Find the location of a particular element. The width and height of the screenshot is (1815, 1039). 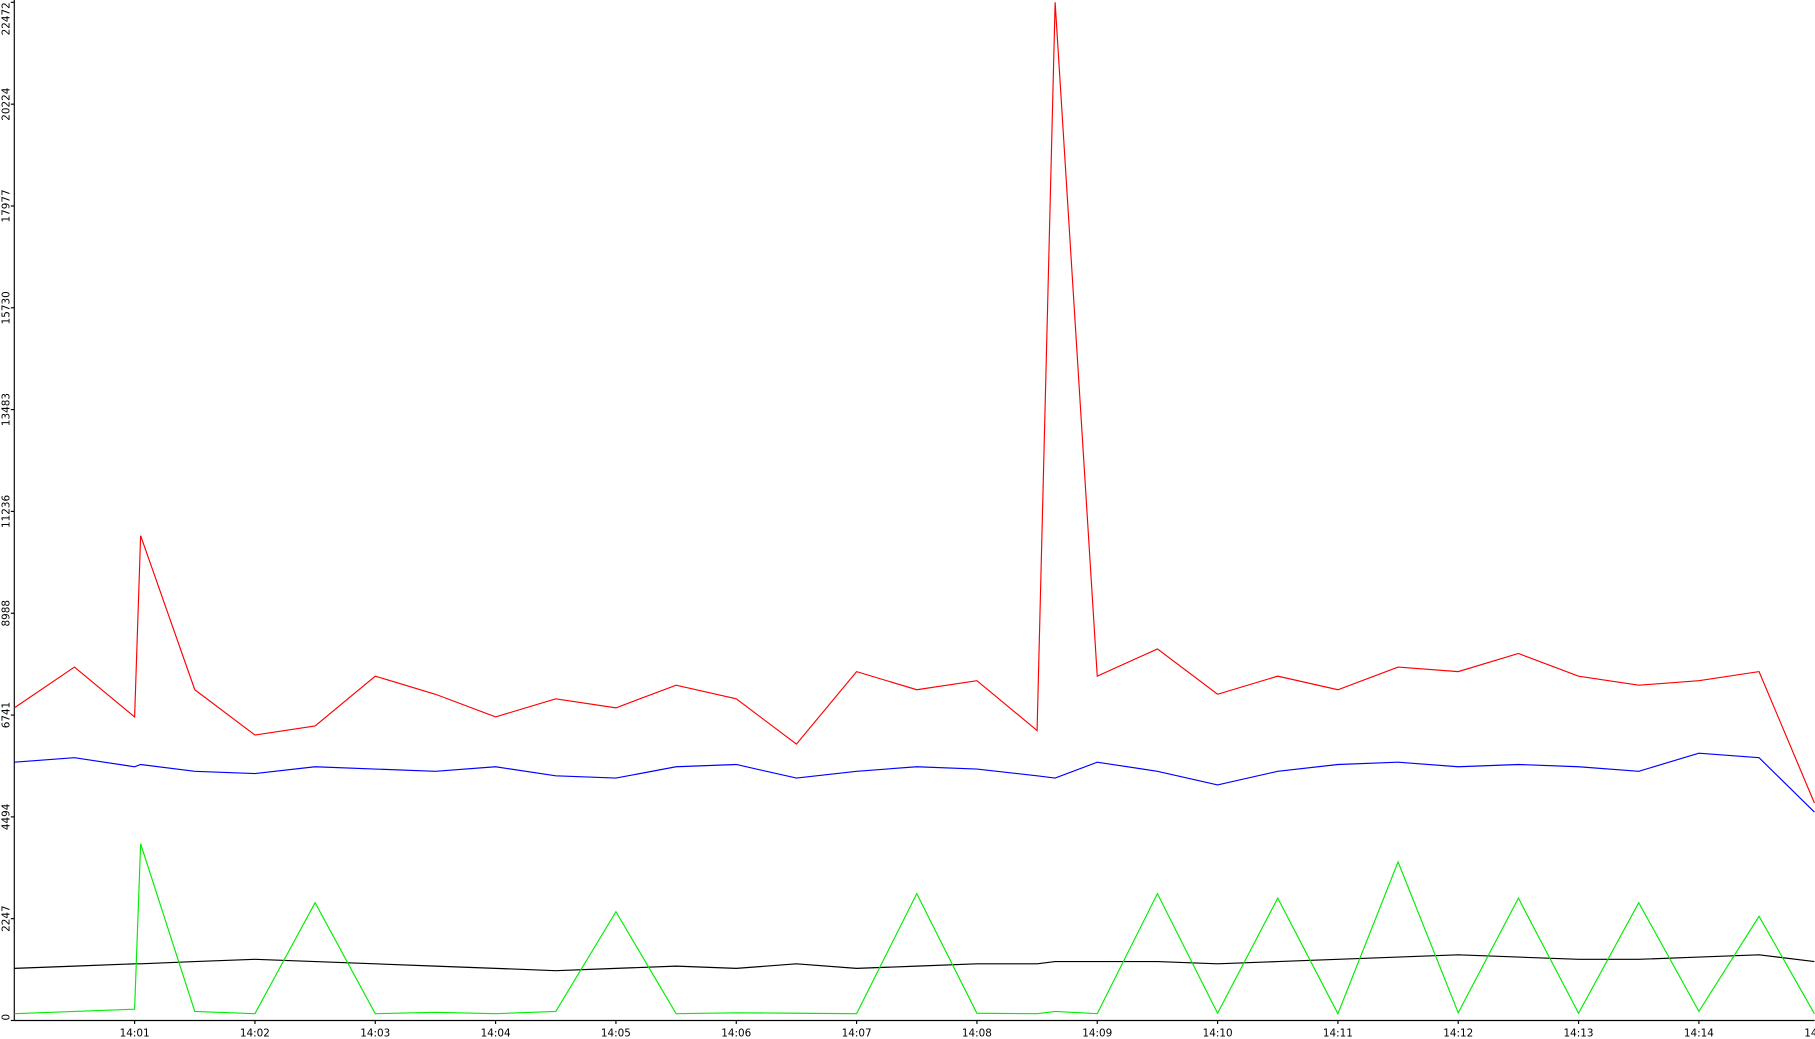

y-tick-label: 8988 is located at coordinates (7, 613).